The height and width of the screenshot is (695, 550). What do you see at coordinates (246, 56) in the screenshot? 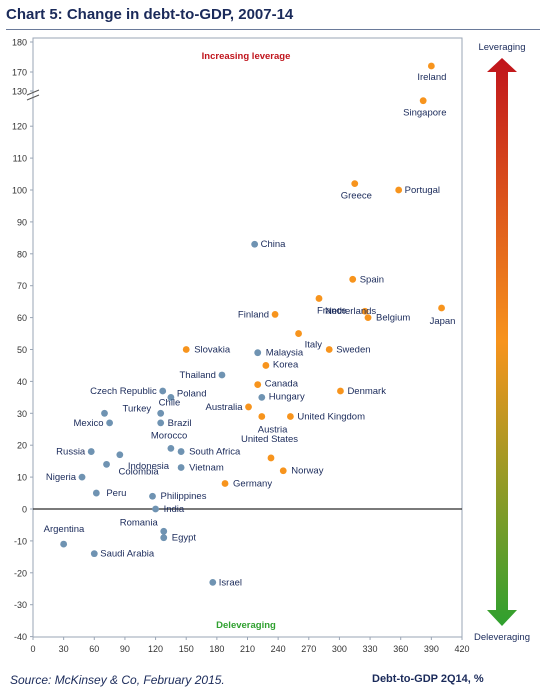
I see `increasing-leverage-annotation: Increasing leverage` at bounding box center [246, 56].